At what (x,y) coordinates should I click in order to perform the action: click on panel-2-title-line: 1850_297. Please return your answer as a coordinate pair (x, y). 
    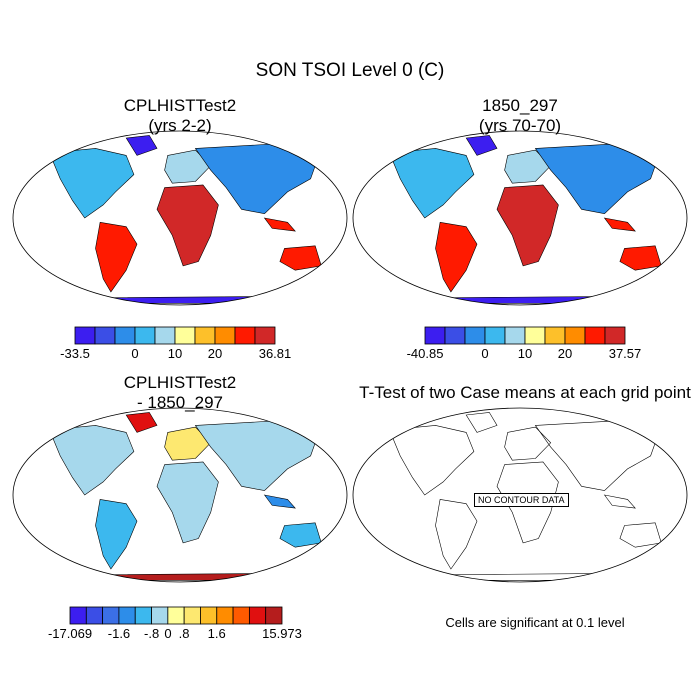
    Looking at the image, I should click on (520, 105).